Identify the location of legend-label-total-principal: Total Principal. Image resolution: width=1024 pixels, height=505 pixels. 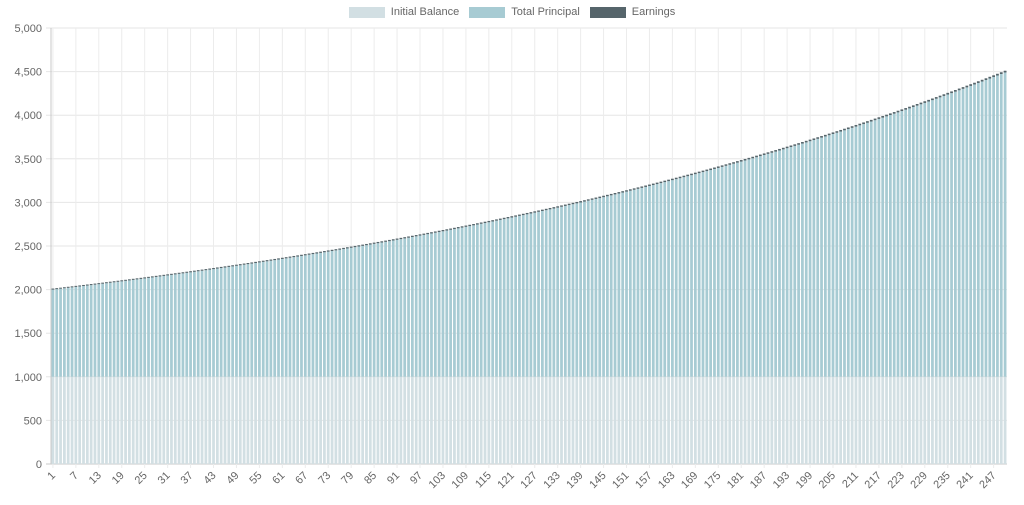
(545, 12).